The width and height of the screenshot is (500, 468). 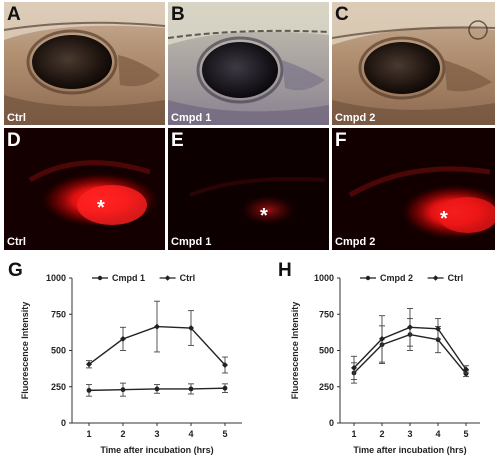 What do you see at coordinates (56, 278) in the screenshot?
I see `chart-g-ytick-label: 1000` at bounding box center [56, 278].